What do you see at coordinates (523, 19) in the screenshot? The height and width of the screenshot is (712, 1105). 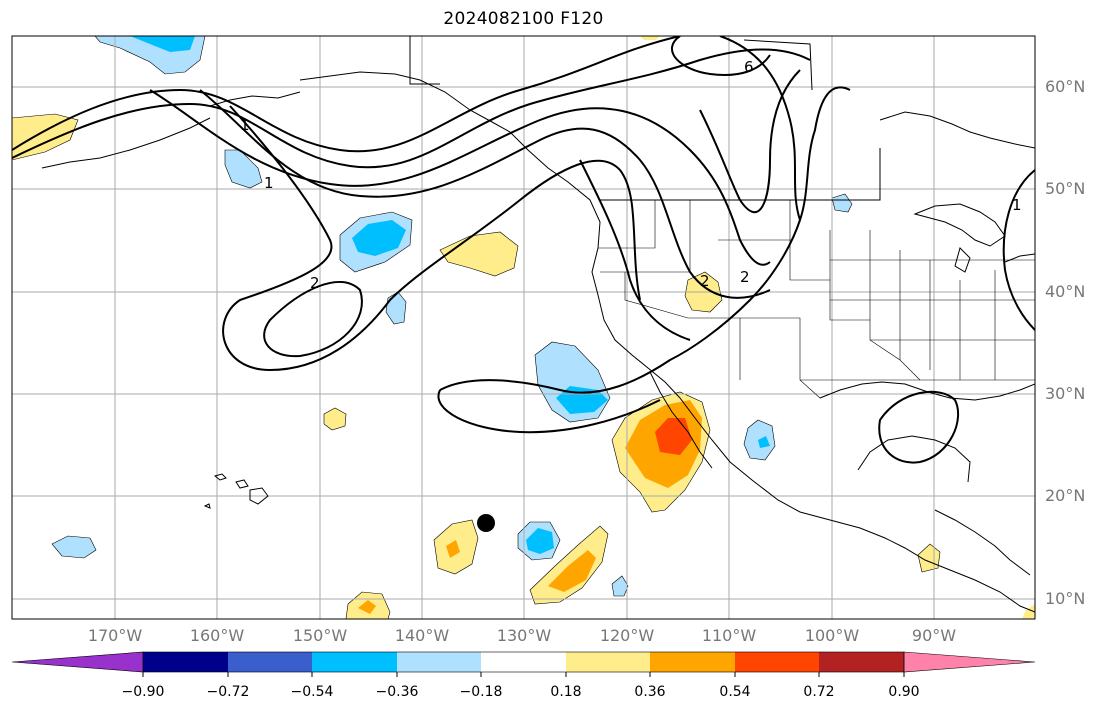 I see `map-title: 2024082100 F120` at bounding box center [523, 19].